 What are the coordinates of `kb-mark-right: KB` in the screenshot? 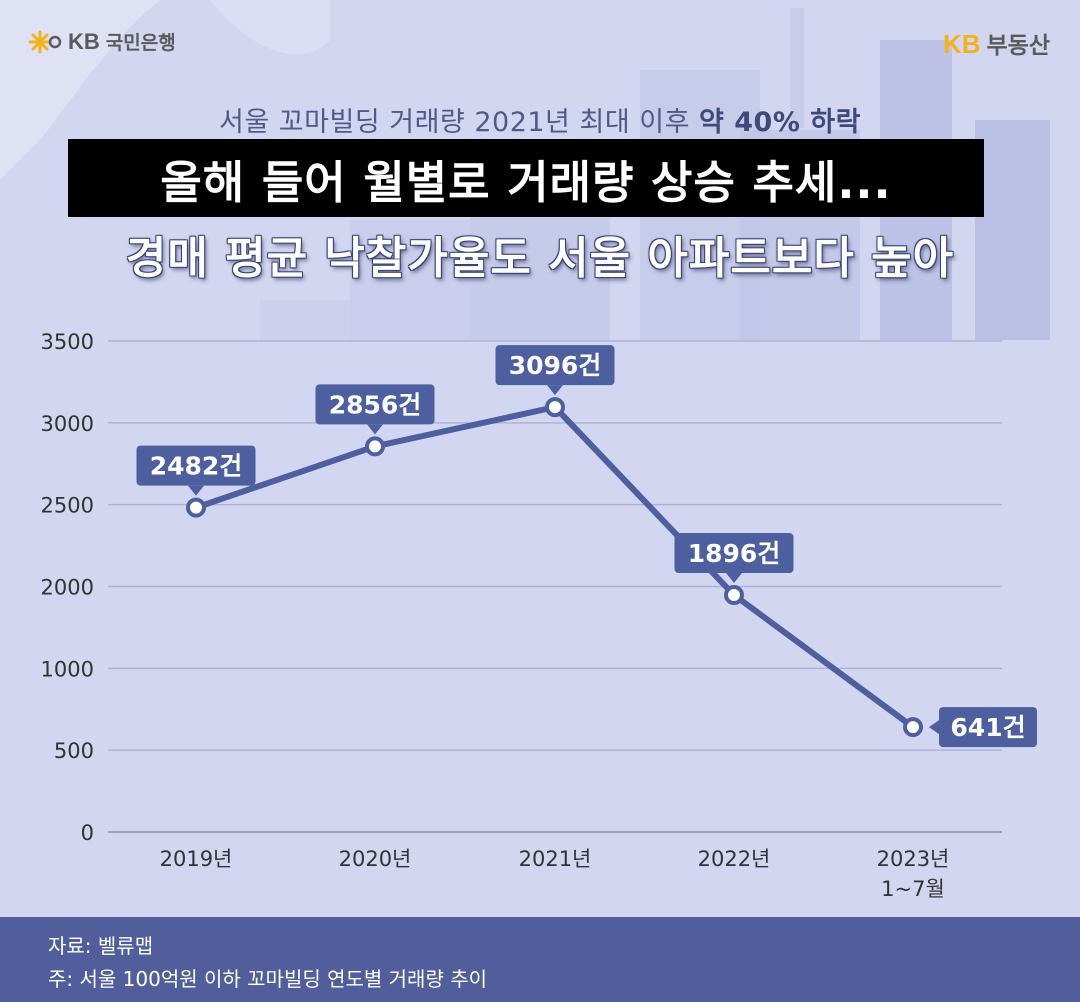 It's located at (961, 44).